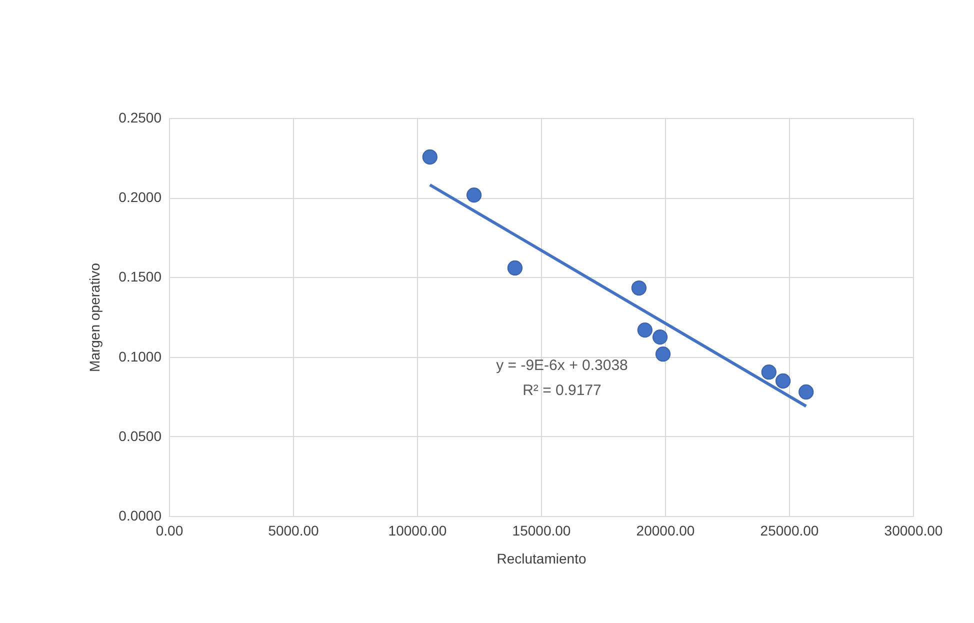  What do you see at coordinates (140, 516) in the screenshot?
I see `y-tick-label: 0.0000` at bounding box center [140, 516].